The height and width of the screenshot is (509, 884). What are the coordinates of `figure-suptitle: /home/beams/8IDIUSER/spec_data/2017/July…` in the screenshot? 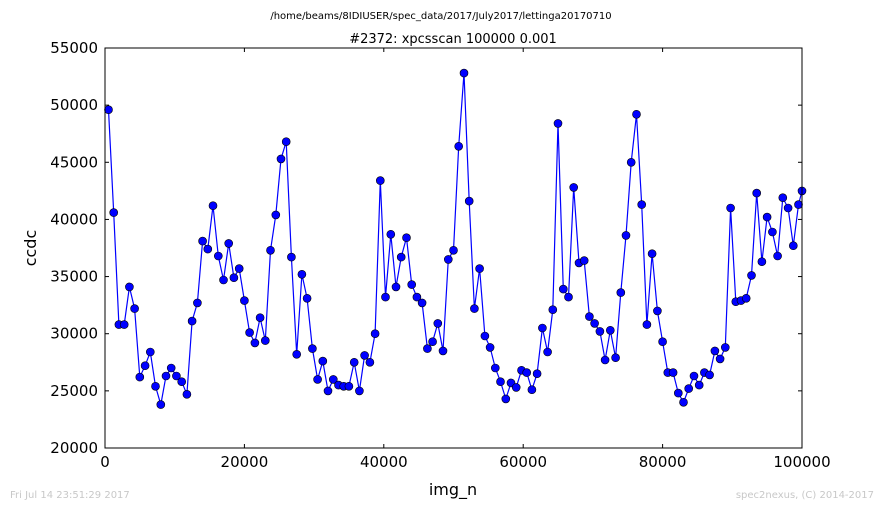 It's located at (440, 16).